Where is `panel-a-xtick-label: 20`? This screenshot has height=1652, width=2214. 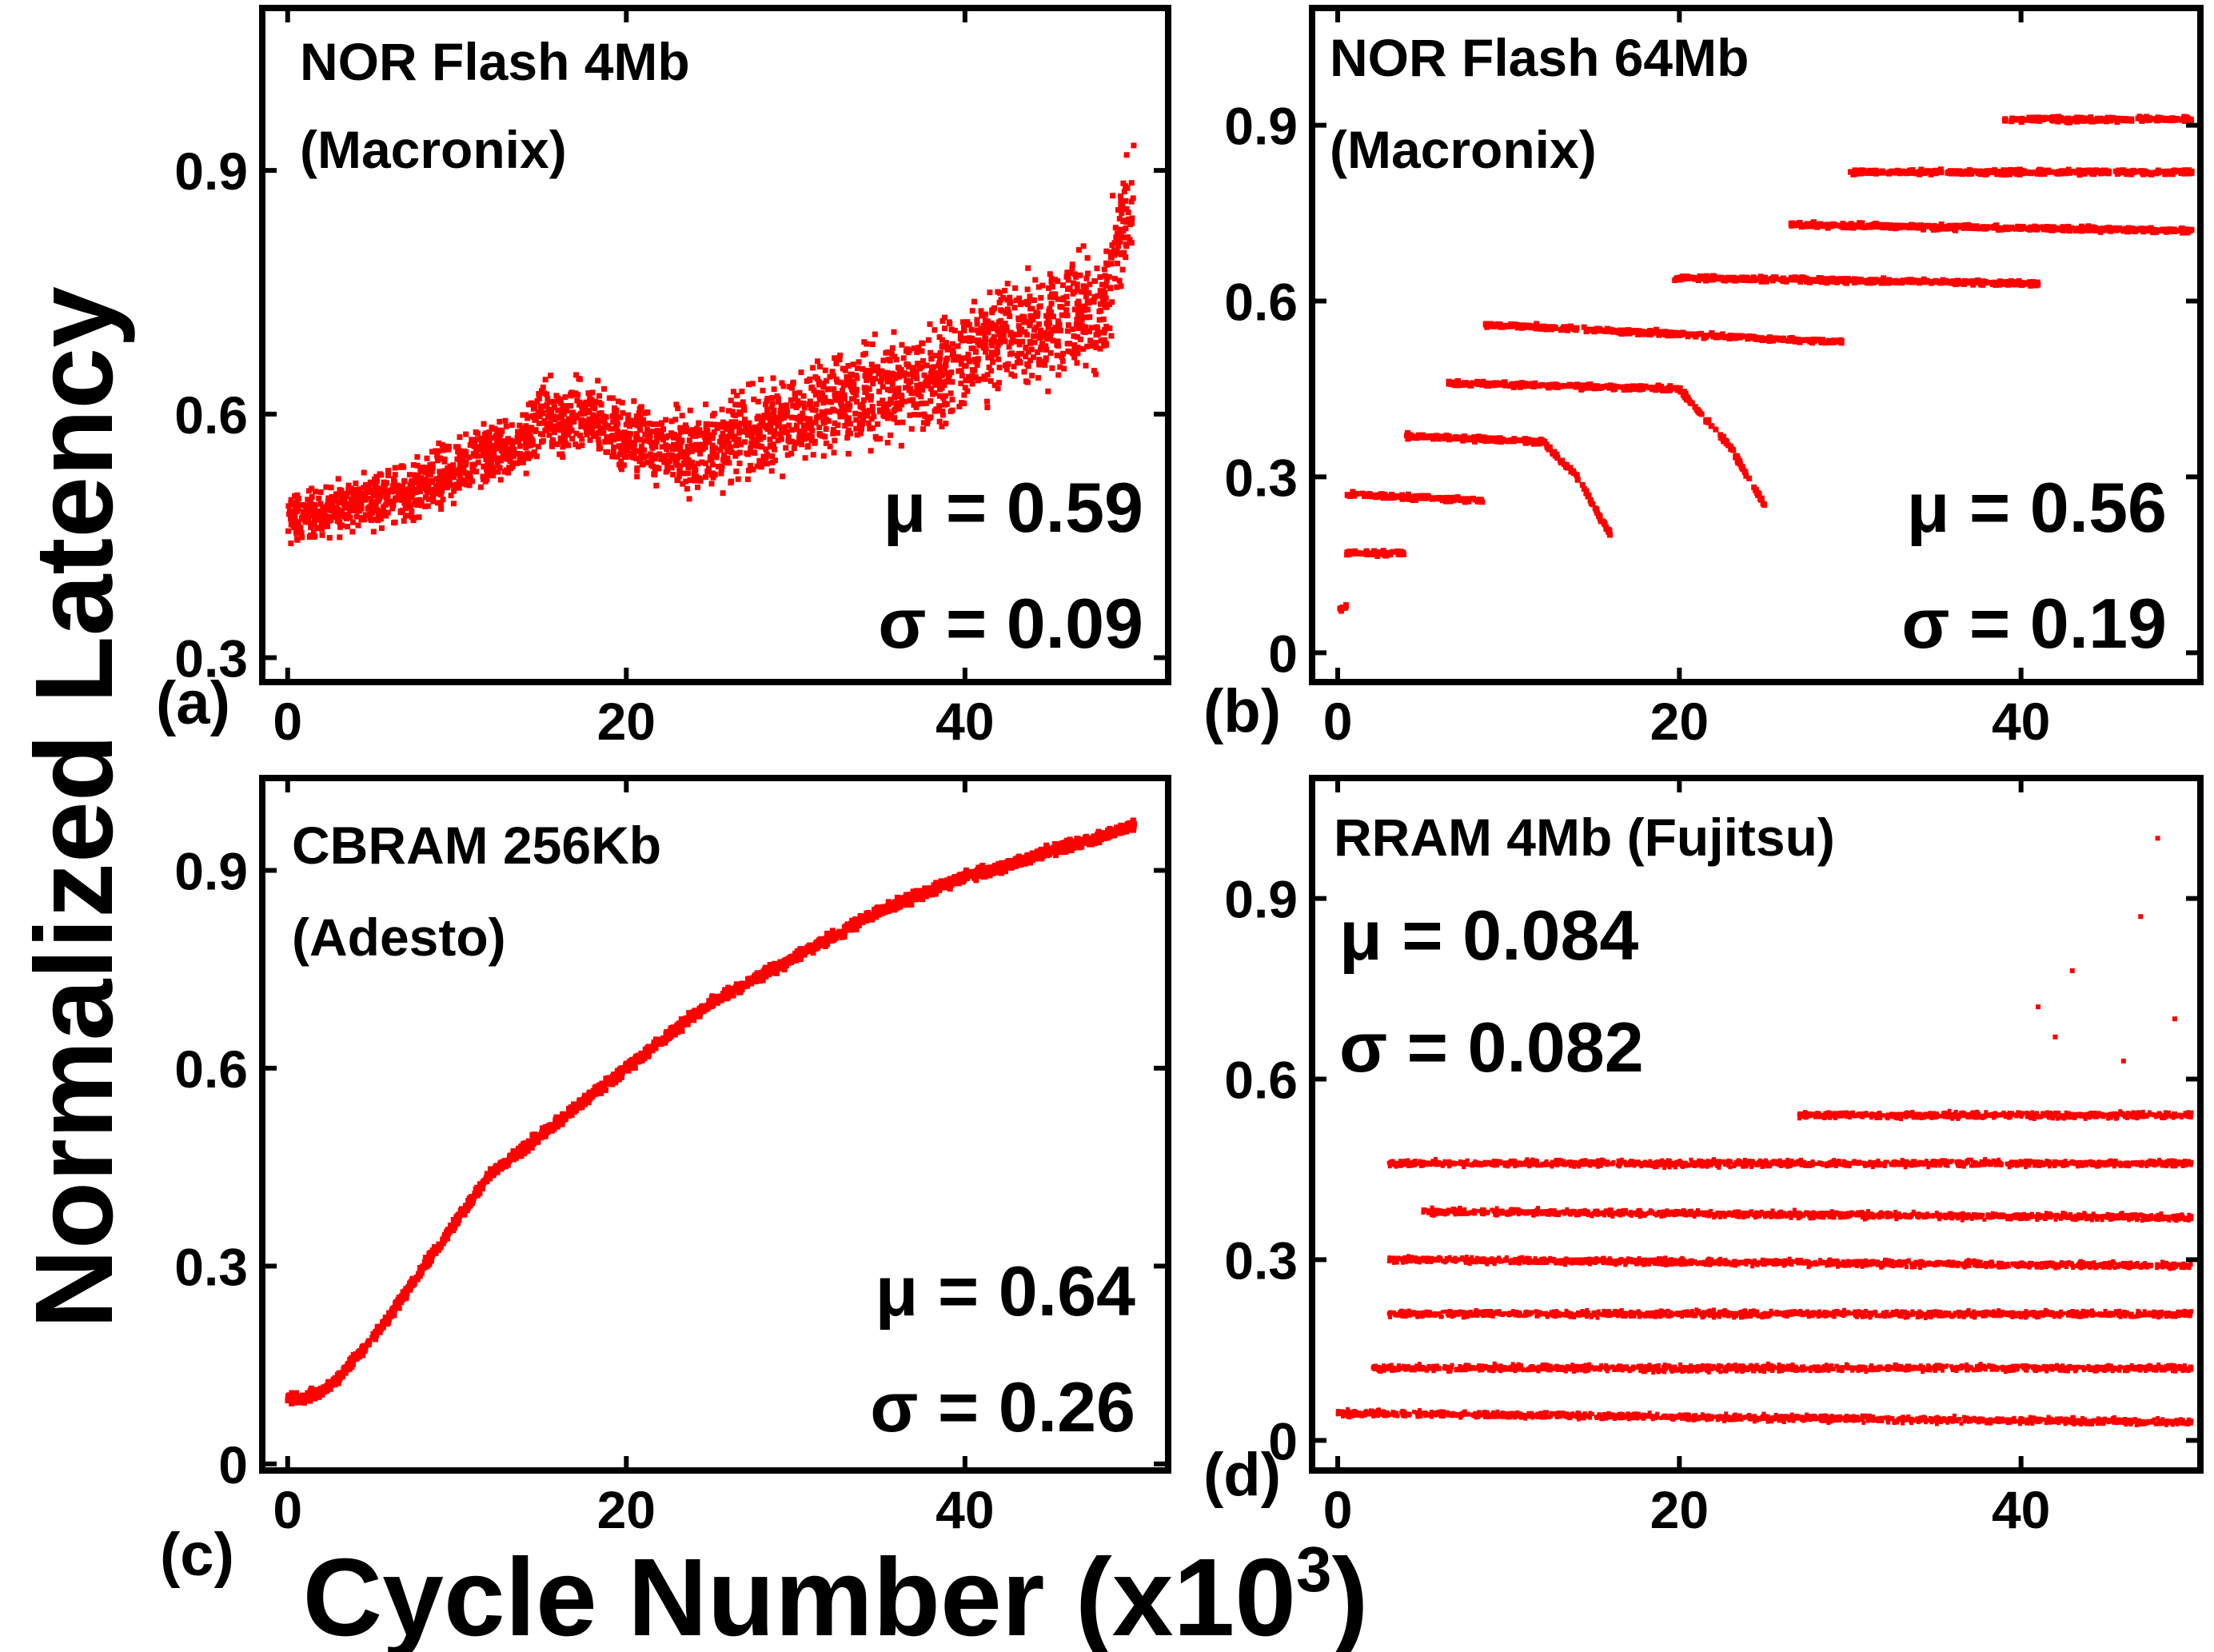
panel-a-xtick-label: 20 is located at coordinates (626, 721).